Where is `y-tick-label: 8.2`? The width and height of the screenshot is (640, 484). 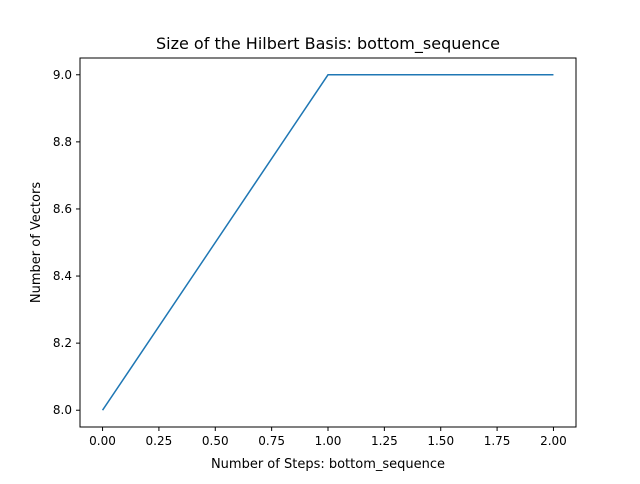 y-tick-label: 8.2 is located at coordinates (62, 343).